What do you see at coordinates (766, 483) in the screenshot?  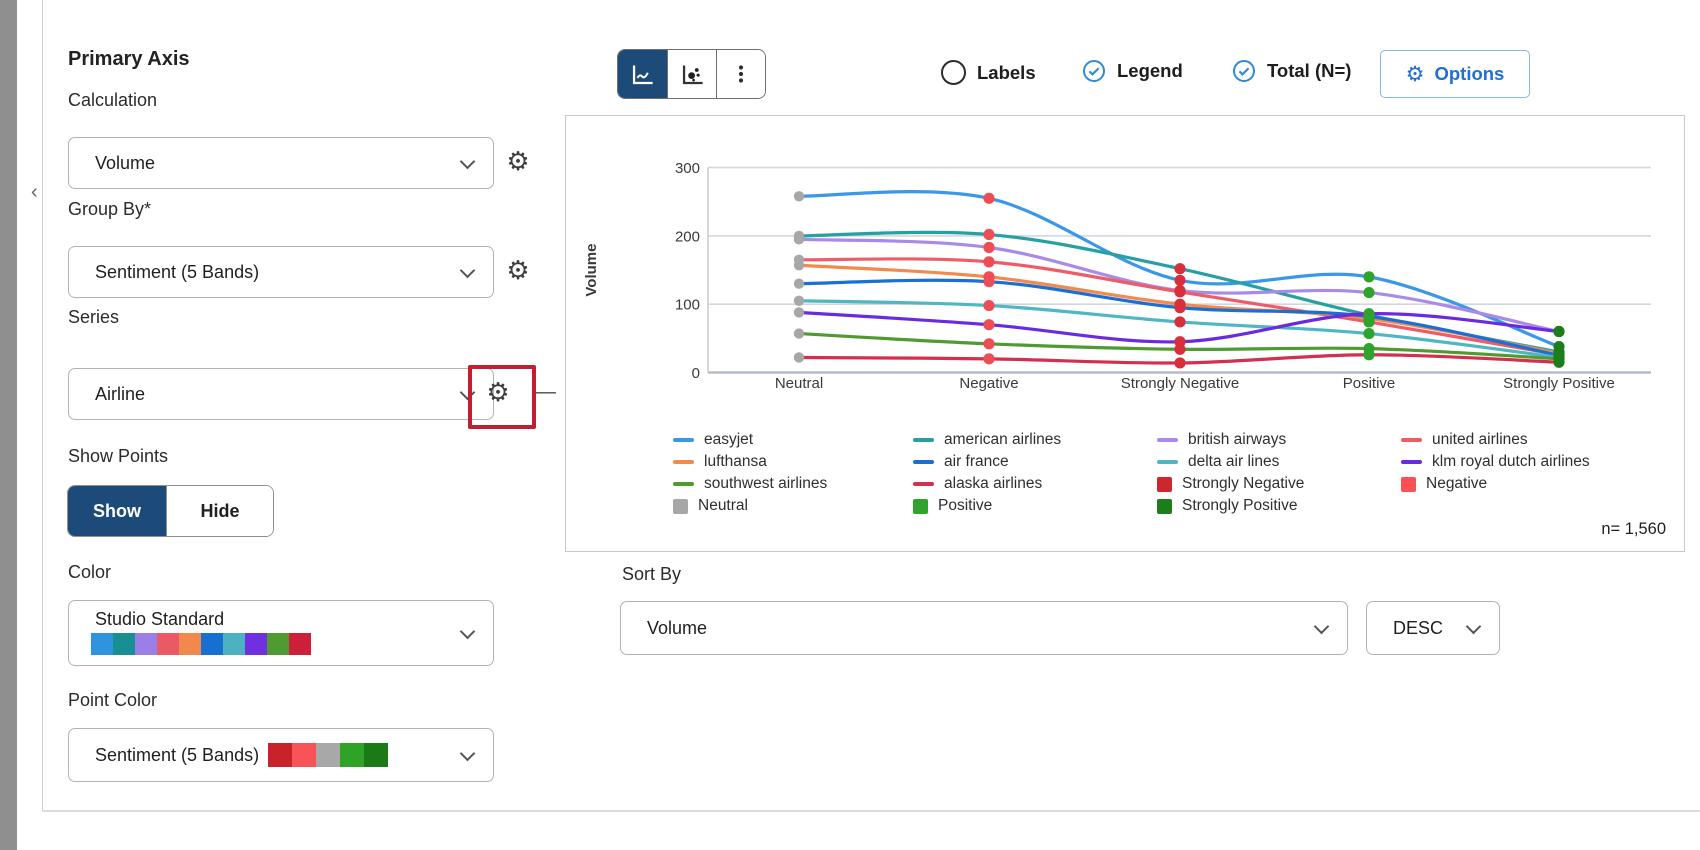 I see `legend-item-label: southwest airlines` at bounding box center [766, 483].